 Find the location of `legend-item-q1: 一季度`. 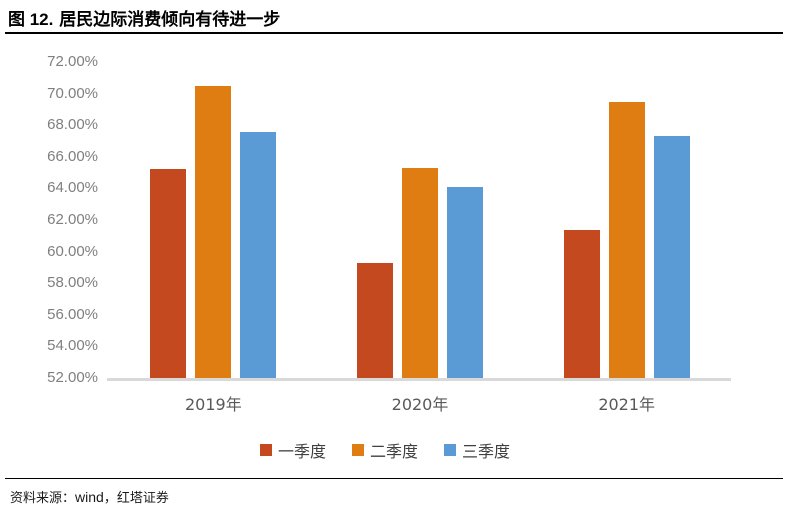

legend-item-q1: 一季度 is located at coordinates (292, 450).